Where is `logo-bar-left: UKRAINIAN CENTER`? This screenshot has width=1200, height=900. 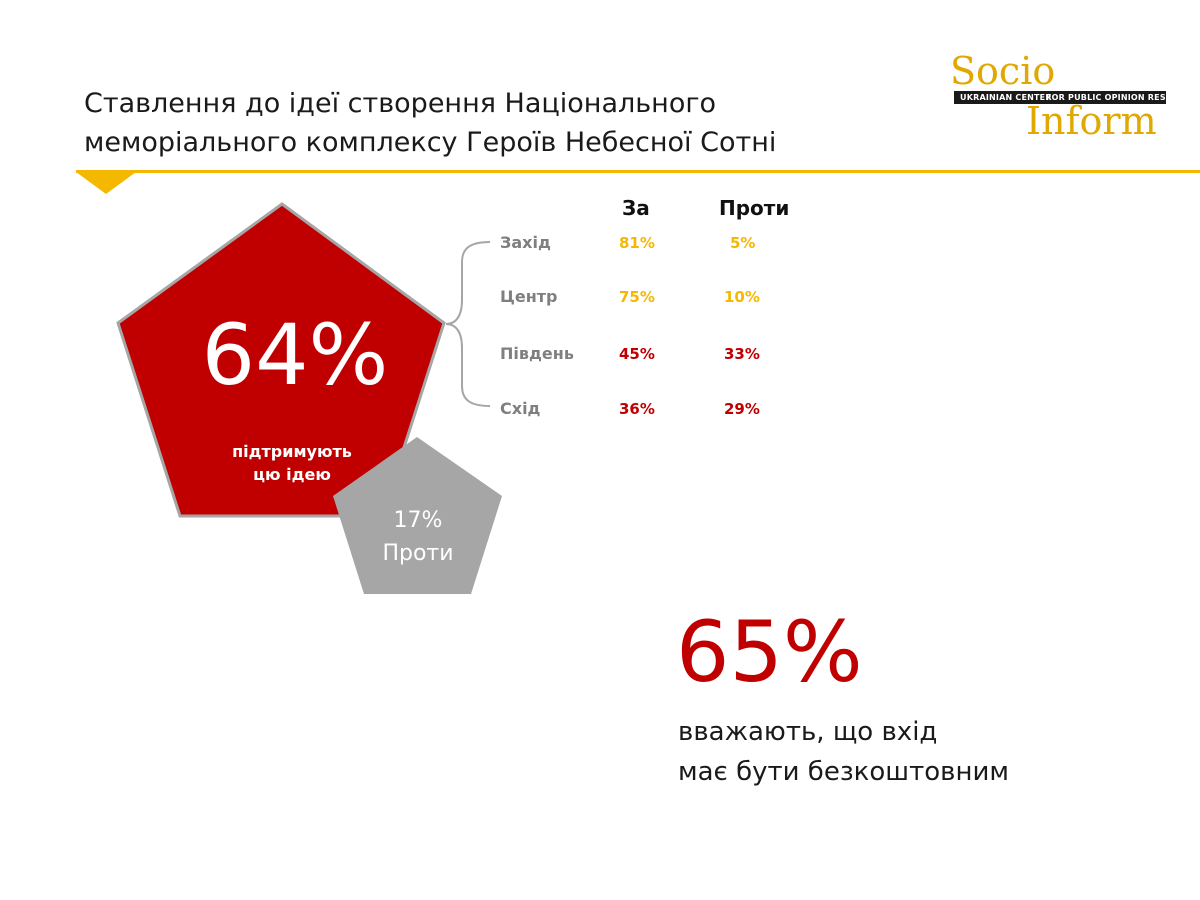
logo-bar-left: UKRAINIAN CENTER is located at coordinates (1006, 97).